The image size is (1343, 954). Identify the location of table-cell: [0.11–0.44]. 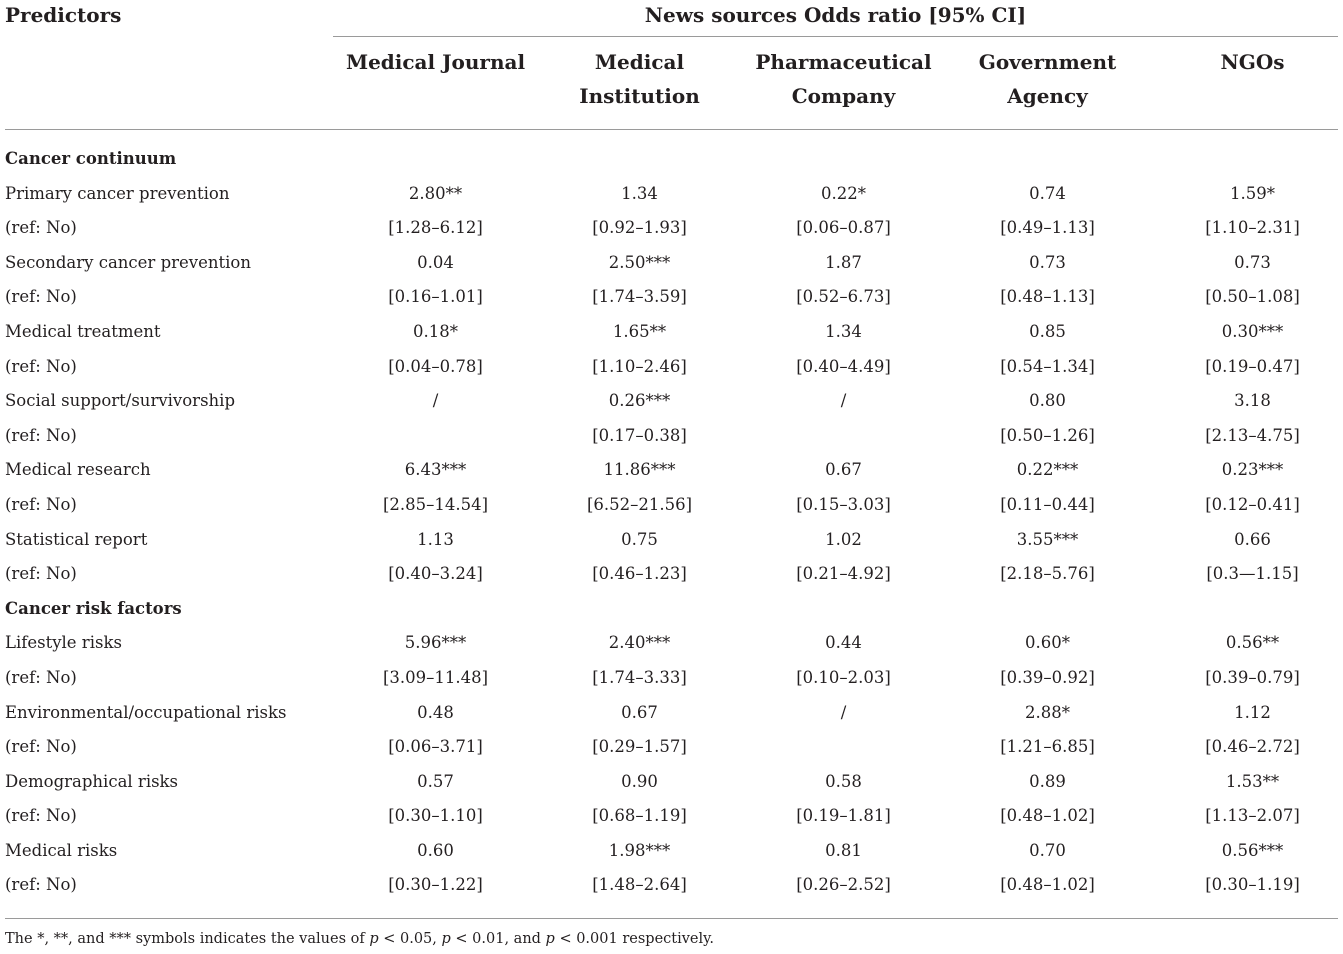
(1047, 504).